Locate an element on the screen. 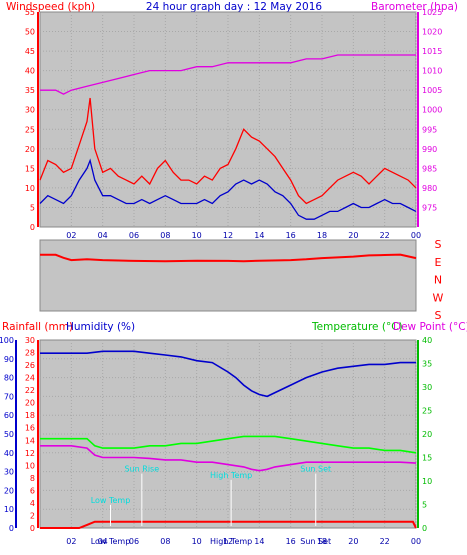 This screenshot has height=555, width=467. x-overlay-label: High Temp is located at coordinates (231, 541).